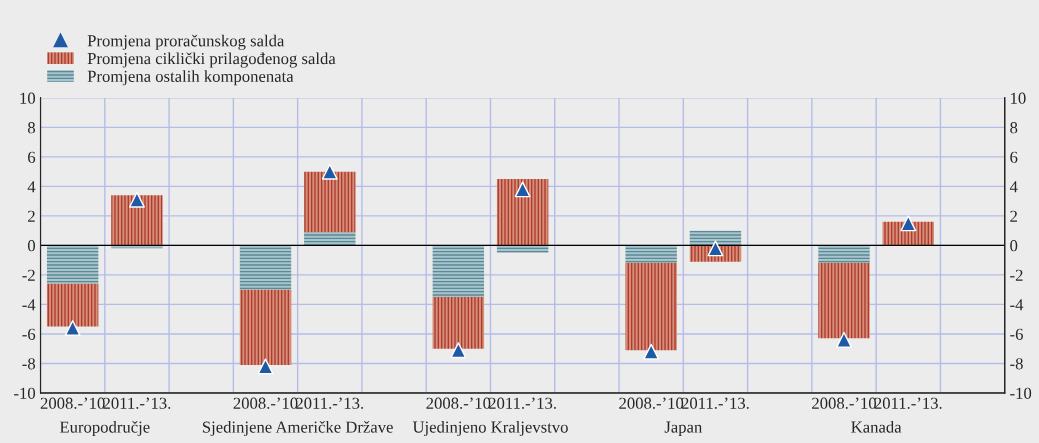 The image size is (1039, 443). I want to click on text: Kanada, so click(876, 426).